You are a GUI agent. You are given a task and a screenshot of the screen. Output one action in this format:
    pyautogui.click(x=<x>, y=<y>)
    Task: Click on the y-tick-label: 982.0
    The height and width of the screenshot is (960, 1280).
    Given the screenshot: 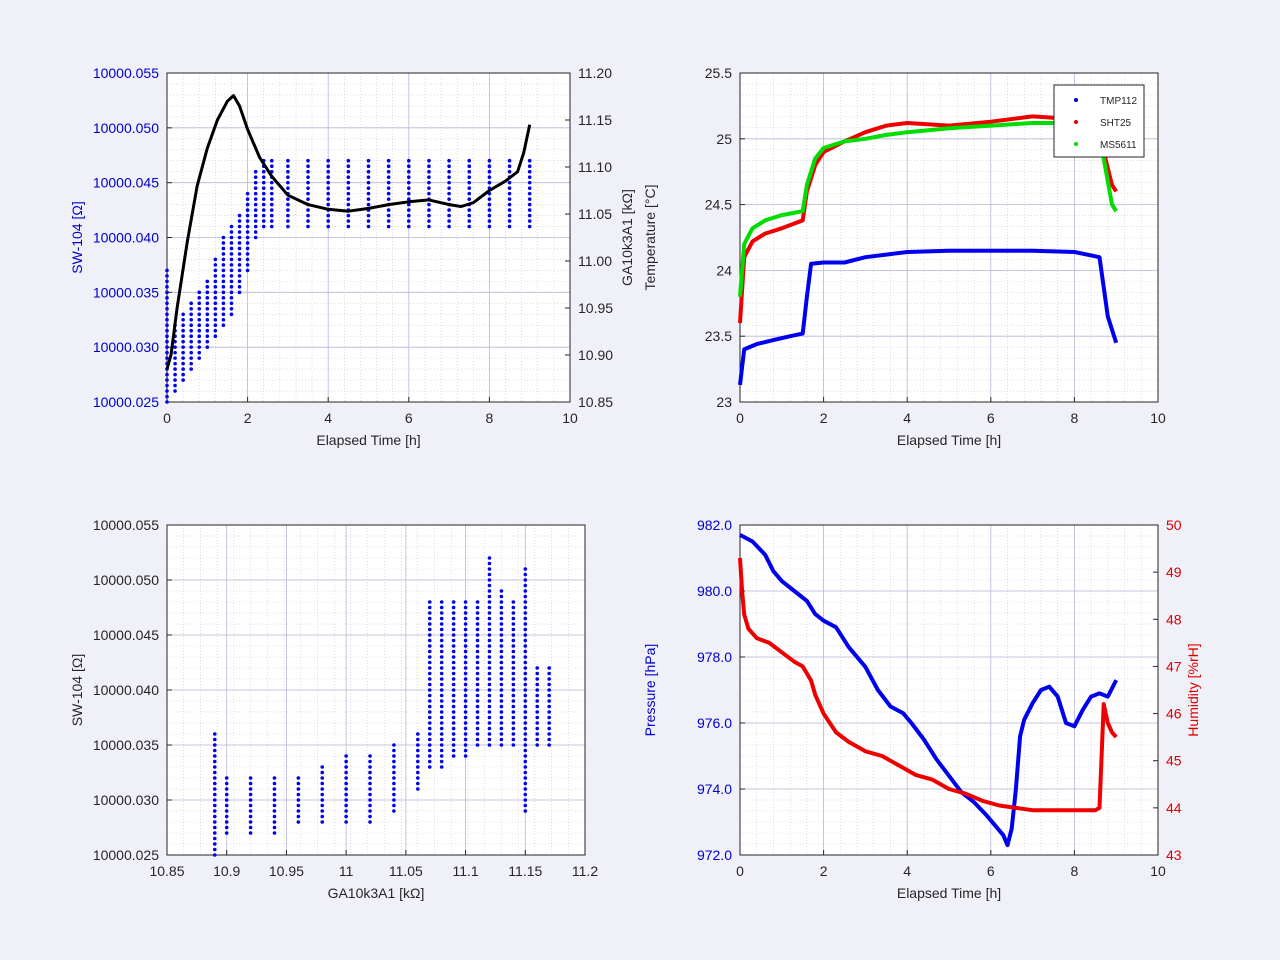 What is the action you would take?
    pyautogui.click(x=714, y=525)
    